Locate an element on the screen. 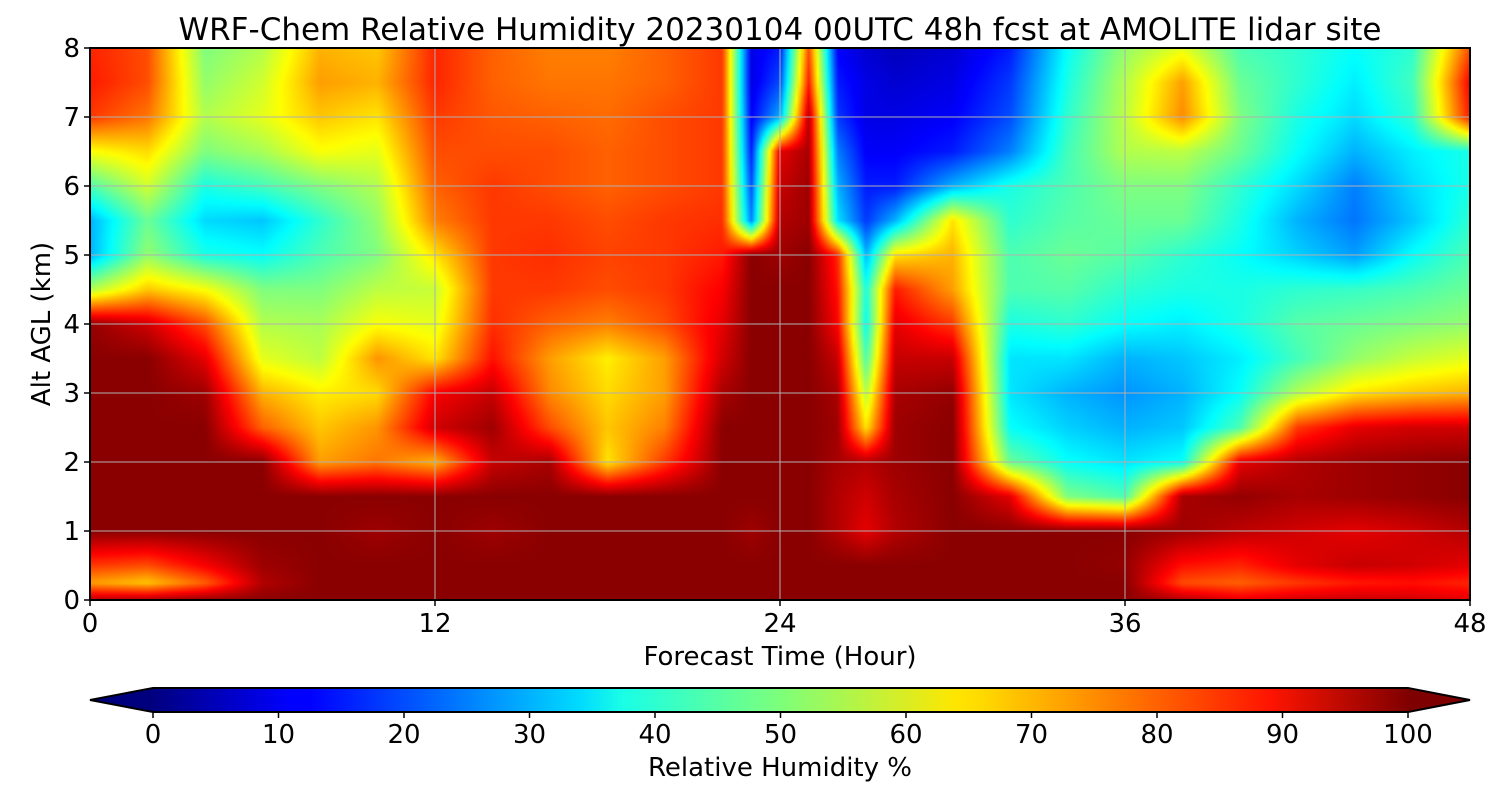  colorbar-tick-label: 0 is located at coordinates (153, 735).